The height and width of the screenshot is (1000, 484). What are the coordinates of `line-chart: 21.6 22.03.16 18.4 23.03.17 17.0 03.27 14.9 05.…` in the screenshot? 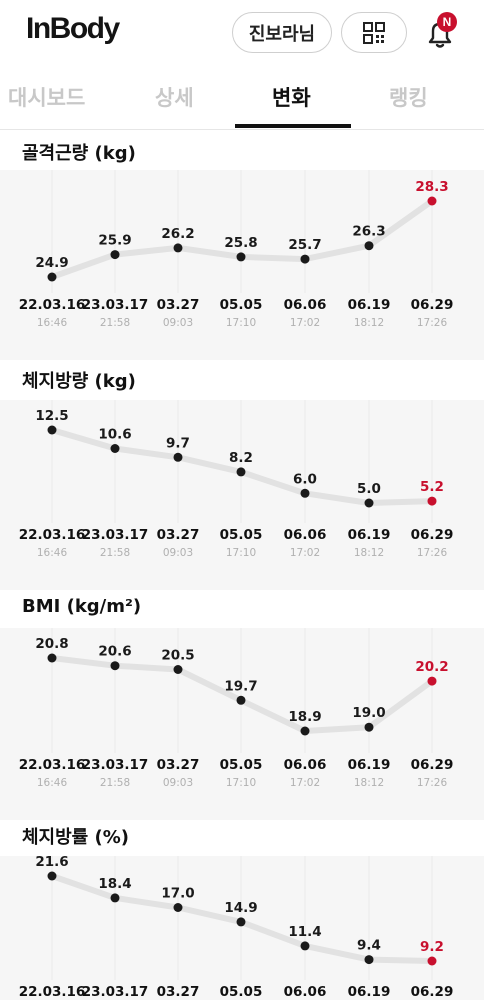 It's located at (236, 928).